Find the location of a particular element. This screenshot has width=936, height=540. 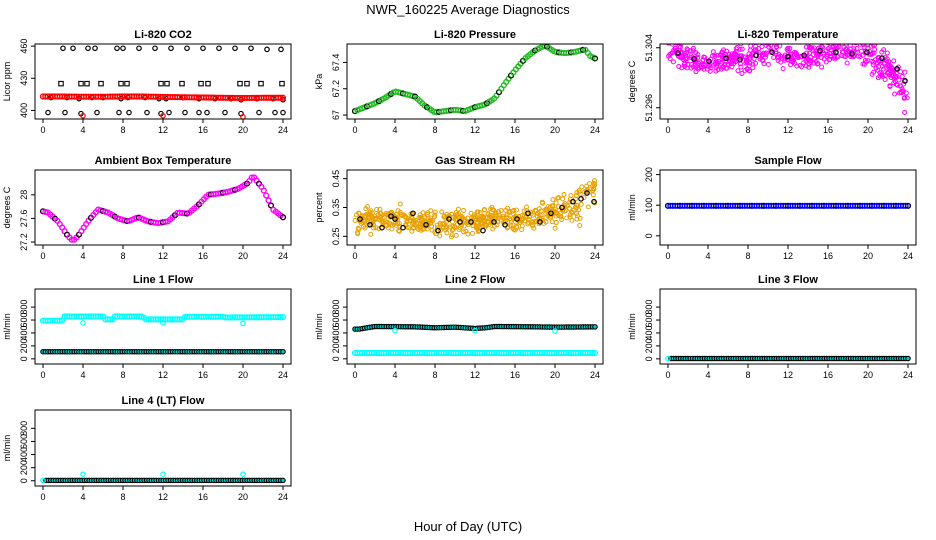

y-tick-label: 67.2 is located at coordinates (336, 89).